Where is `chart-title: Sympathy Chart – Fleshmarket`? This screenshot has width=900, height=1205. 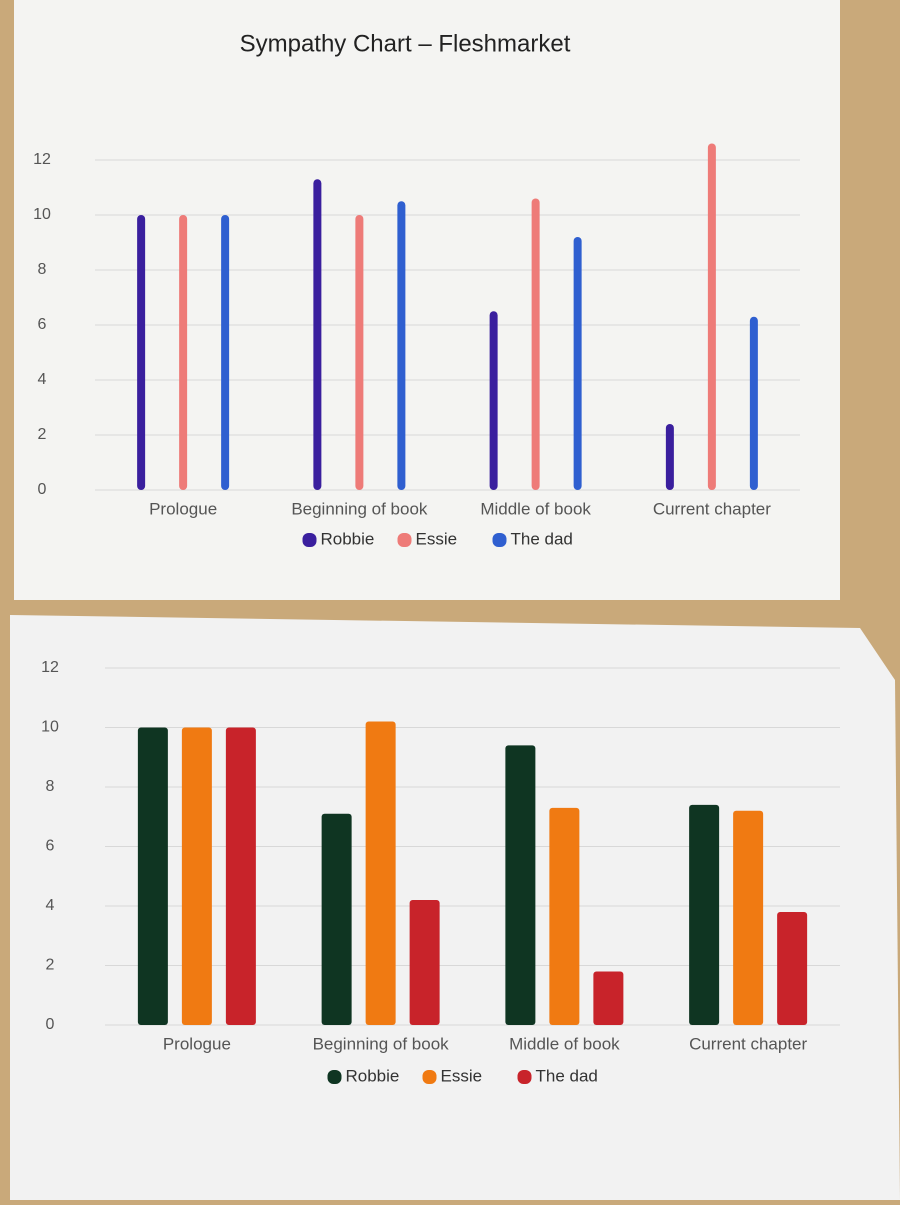
chart-title: Sympathy Chart – Fleshmarket is located at coordinates (405, 43).